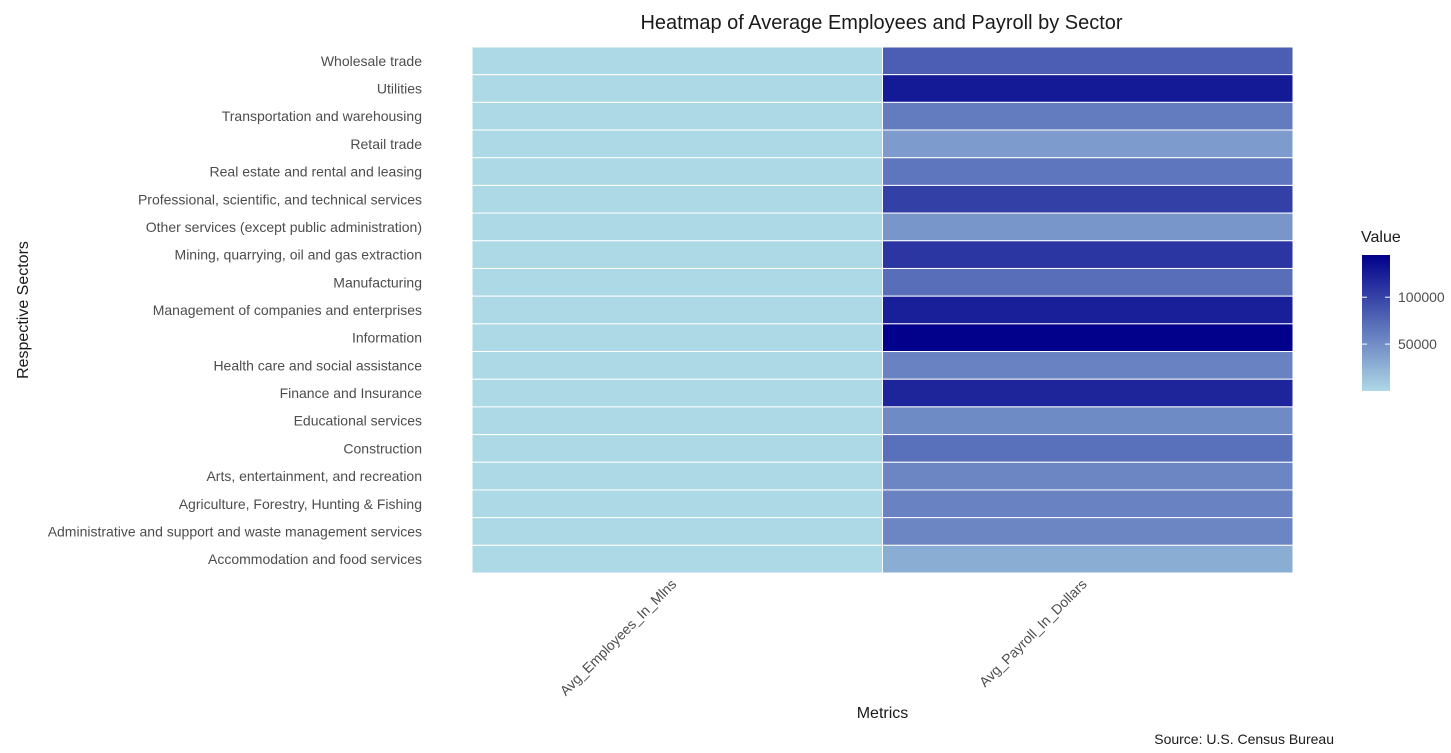 The height and width of the screenshot is (753, 1451). I want to click on x-axis-label: Metrics, so click(882, 713).